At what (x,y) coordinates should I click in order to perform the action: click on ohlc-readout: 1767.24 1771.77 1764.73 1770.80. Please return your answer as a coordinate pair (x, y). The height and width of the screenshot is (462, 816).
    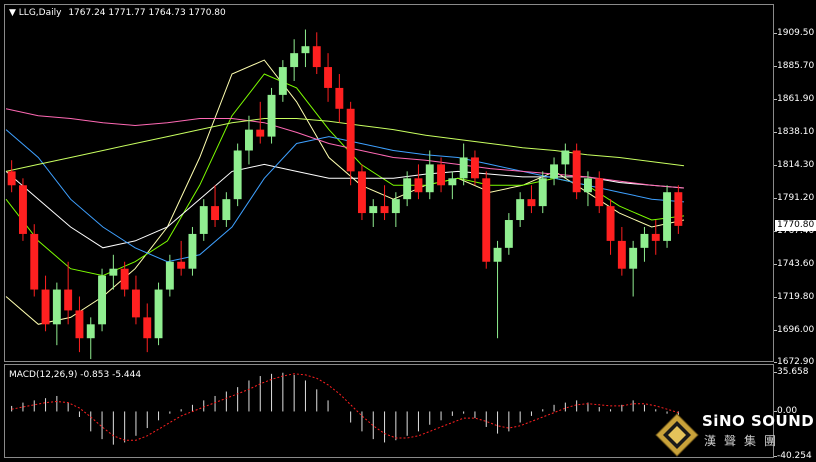
    Looking at the image, I should click on (147, 13).